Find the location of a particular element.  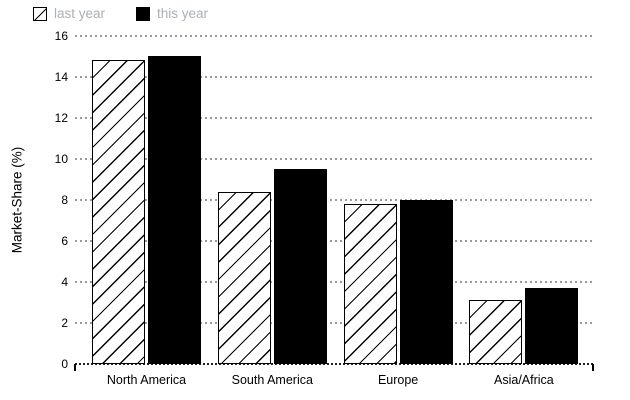

y-tick-label-2: 2 is located at coordinates (64, 322).